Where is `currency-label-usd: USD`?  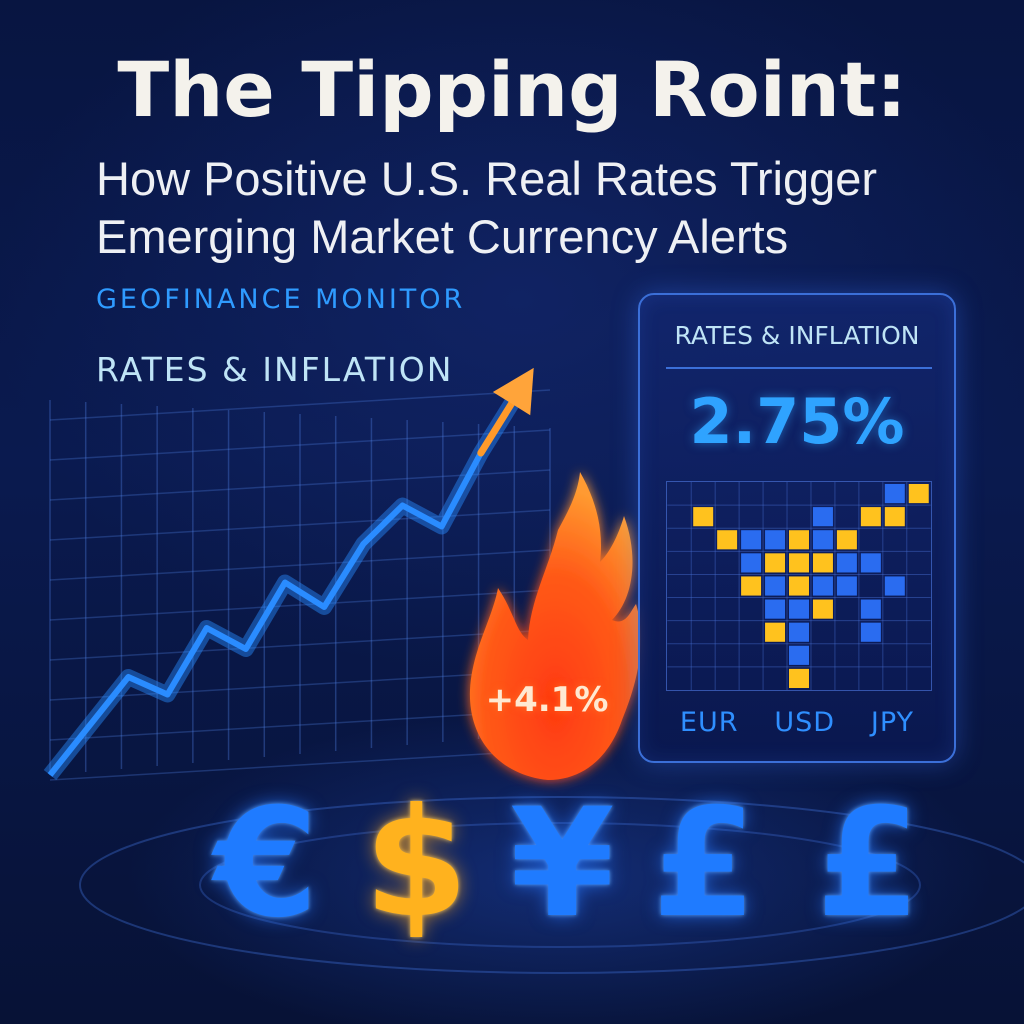 currency-label-usd: USD is located at coordinates (805, 722).